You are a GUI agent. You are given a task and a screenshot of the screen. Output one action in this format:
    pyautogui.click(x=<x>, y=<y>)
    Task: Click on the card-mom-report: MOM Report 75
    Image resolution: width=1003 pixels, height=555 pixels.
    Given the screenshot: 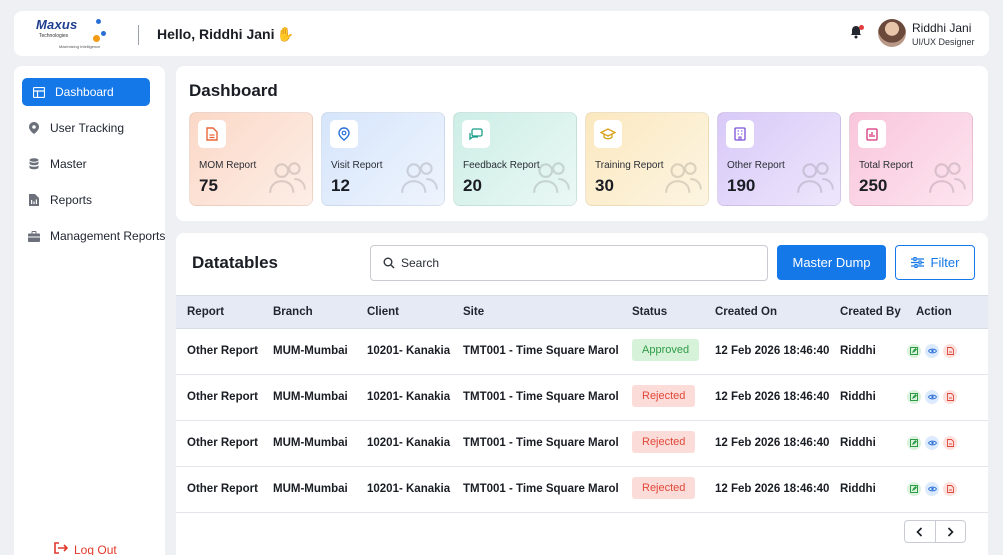 What is the action you would take?
    pyautogui.click(x=251, y=159)
    